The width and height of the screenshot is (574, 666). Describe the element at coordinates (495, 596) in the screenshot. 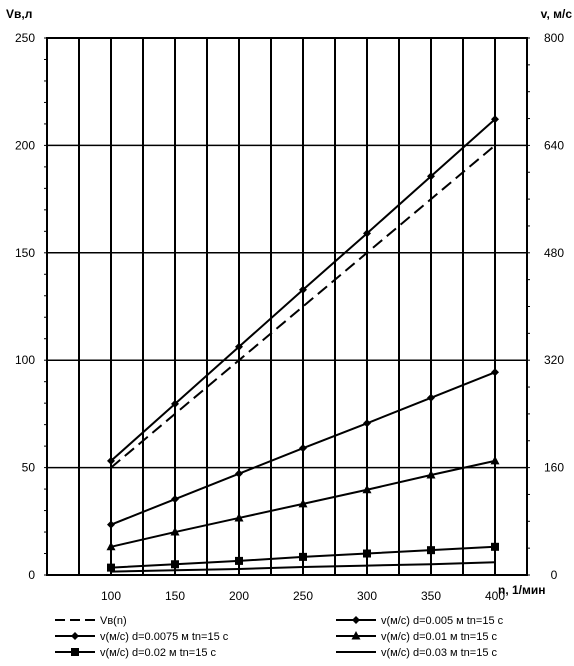

I see `x-tick-label: 400` at that location.